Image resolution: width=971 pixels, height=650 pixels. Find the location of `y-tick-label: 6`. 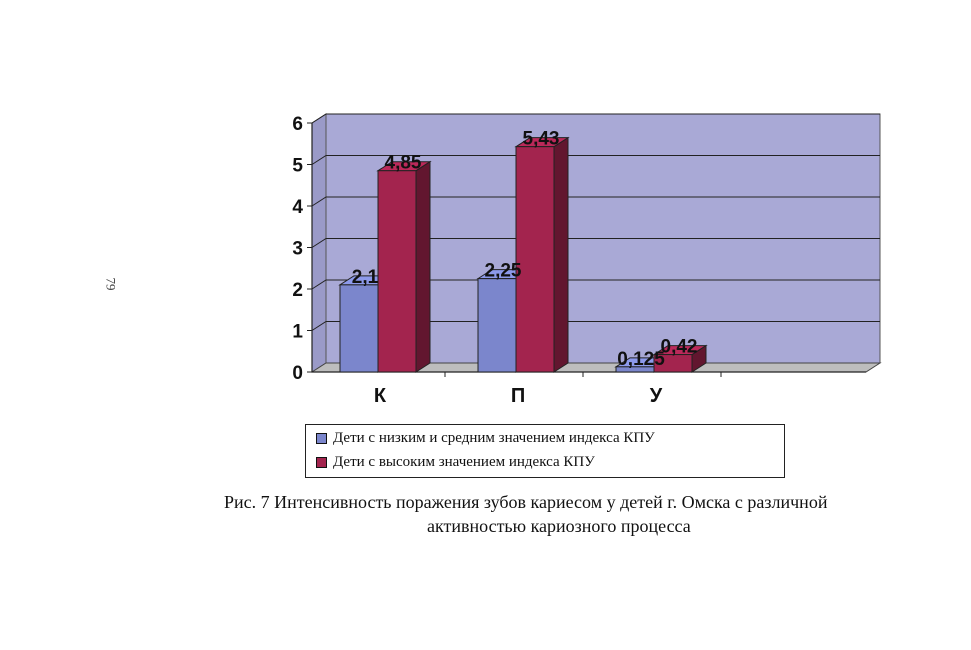

y-tick-label: 6 is located at coordinates (297, 124).